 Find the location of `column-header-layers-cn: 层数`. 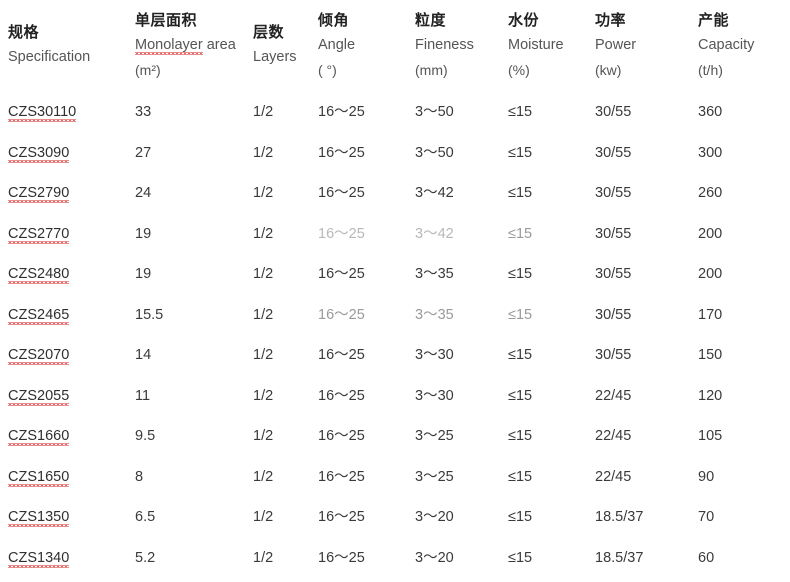

column-header-layers-cn: 层数 is located at coordinates (269, 32).